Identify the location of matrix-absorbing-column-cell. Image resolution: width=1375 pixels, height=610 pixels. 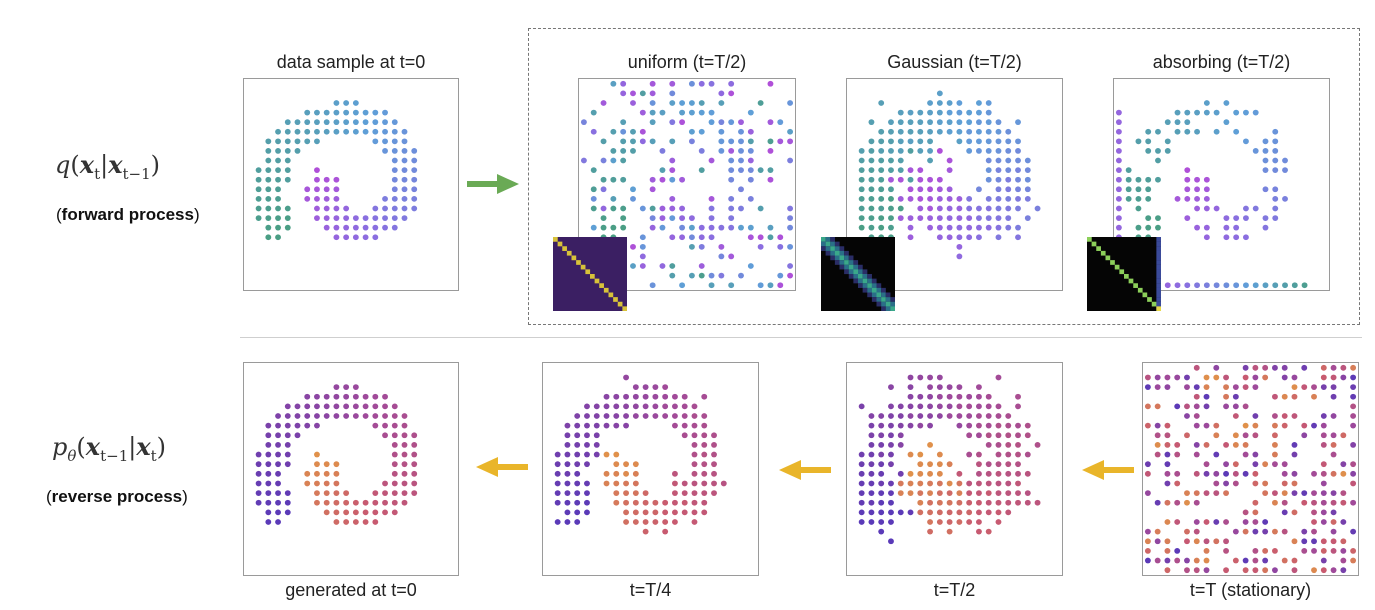
(1158, 304).